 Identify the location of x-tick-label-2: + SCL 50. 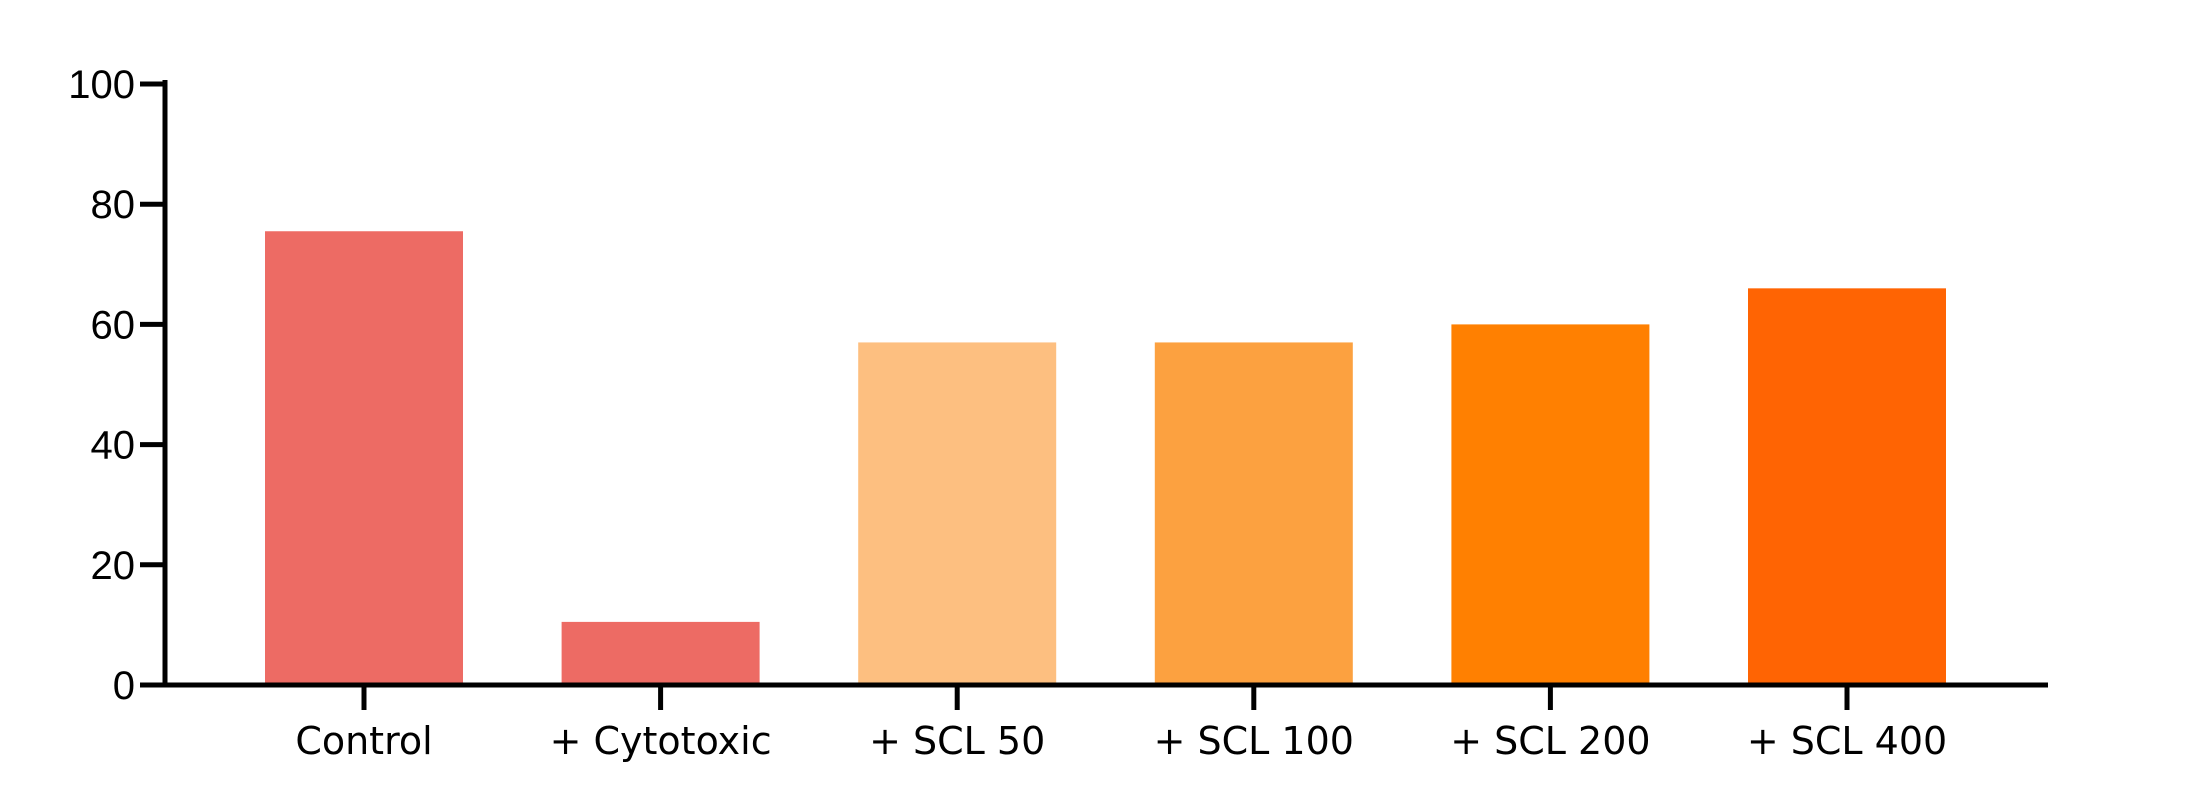
(957, 741).